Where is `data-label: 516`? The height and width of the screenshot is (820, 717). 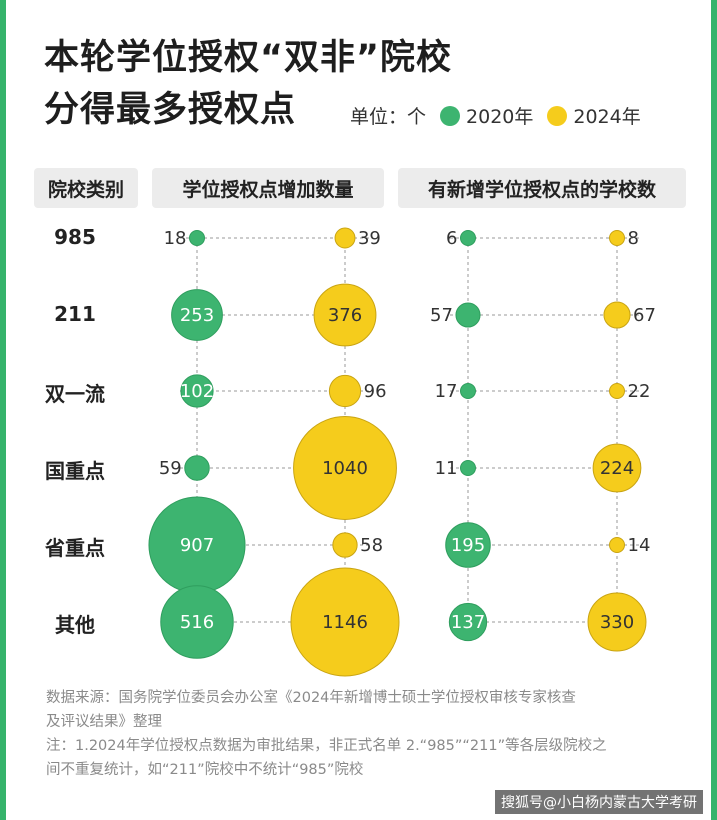
data-label: 516 is located at coordinates (197, 622).